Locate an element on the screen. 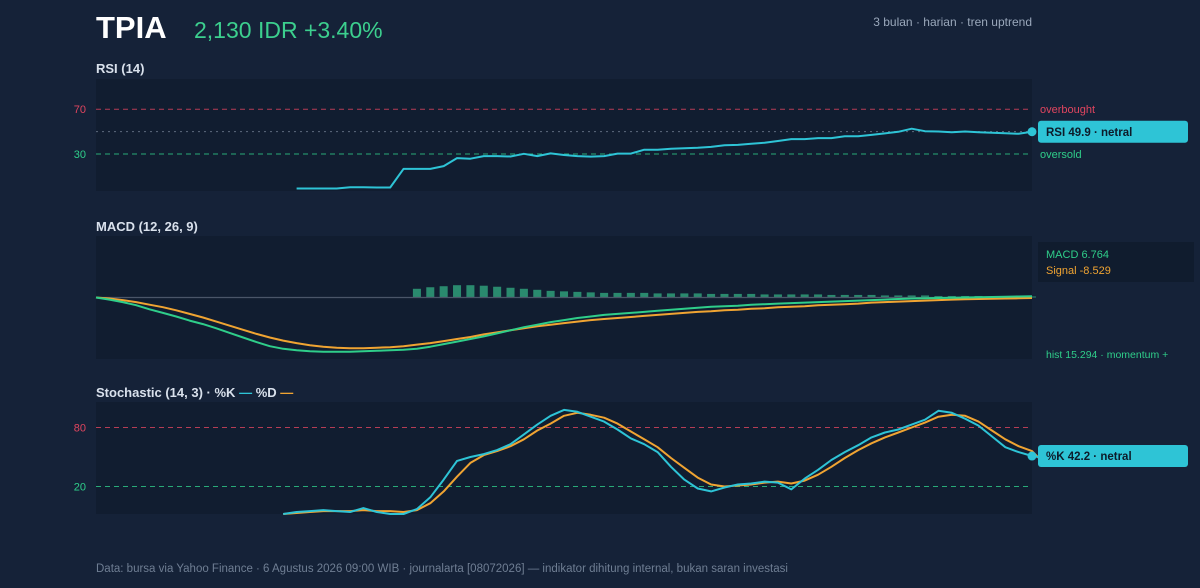 The image size is (1200, 588). macd-hist-label: hist 15.294 · momentum + is located at coordinates (1107, 355).